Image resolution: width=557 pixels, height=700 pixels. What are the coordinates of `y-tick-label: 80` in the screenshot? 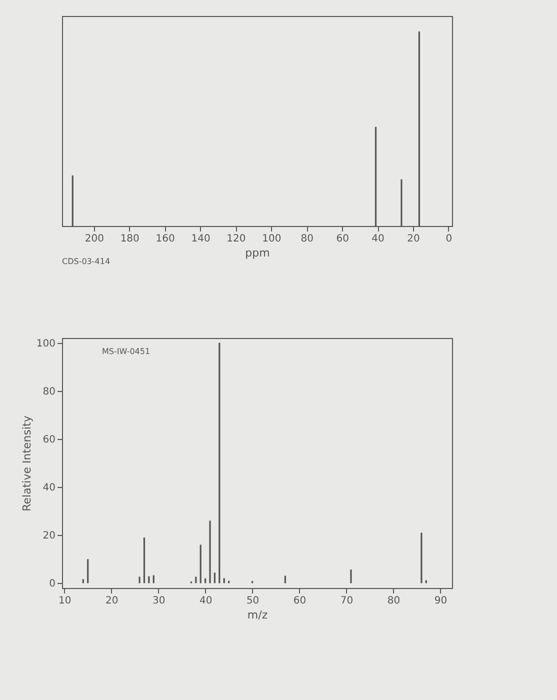 It's located at (49, 392).